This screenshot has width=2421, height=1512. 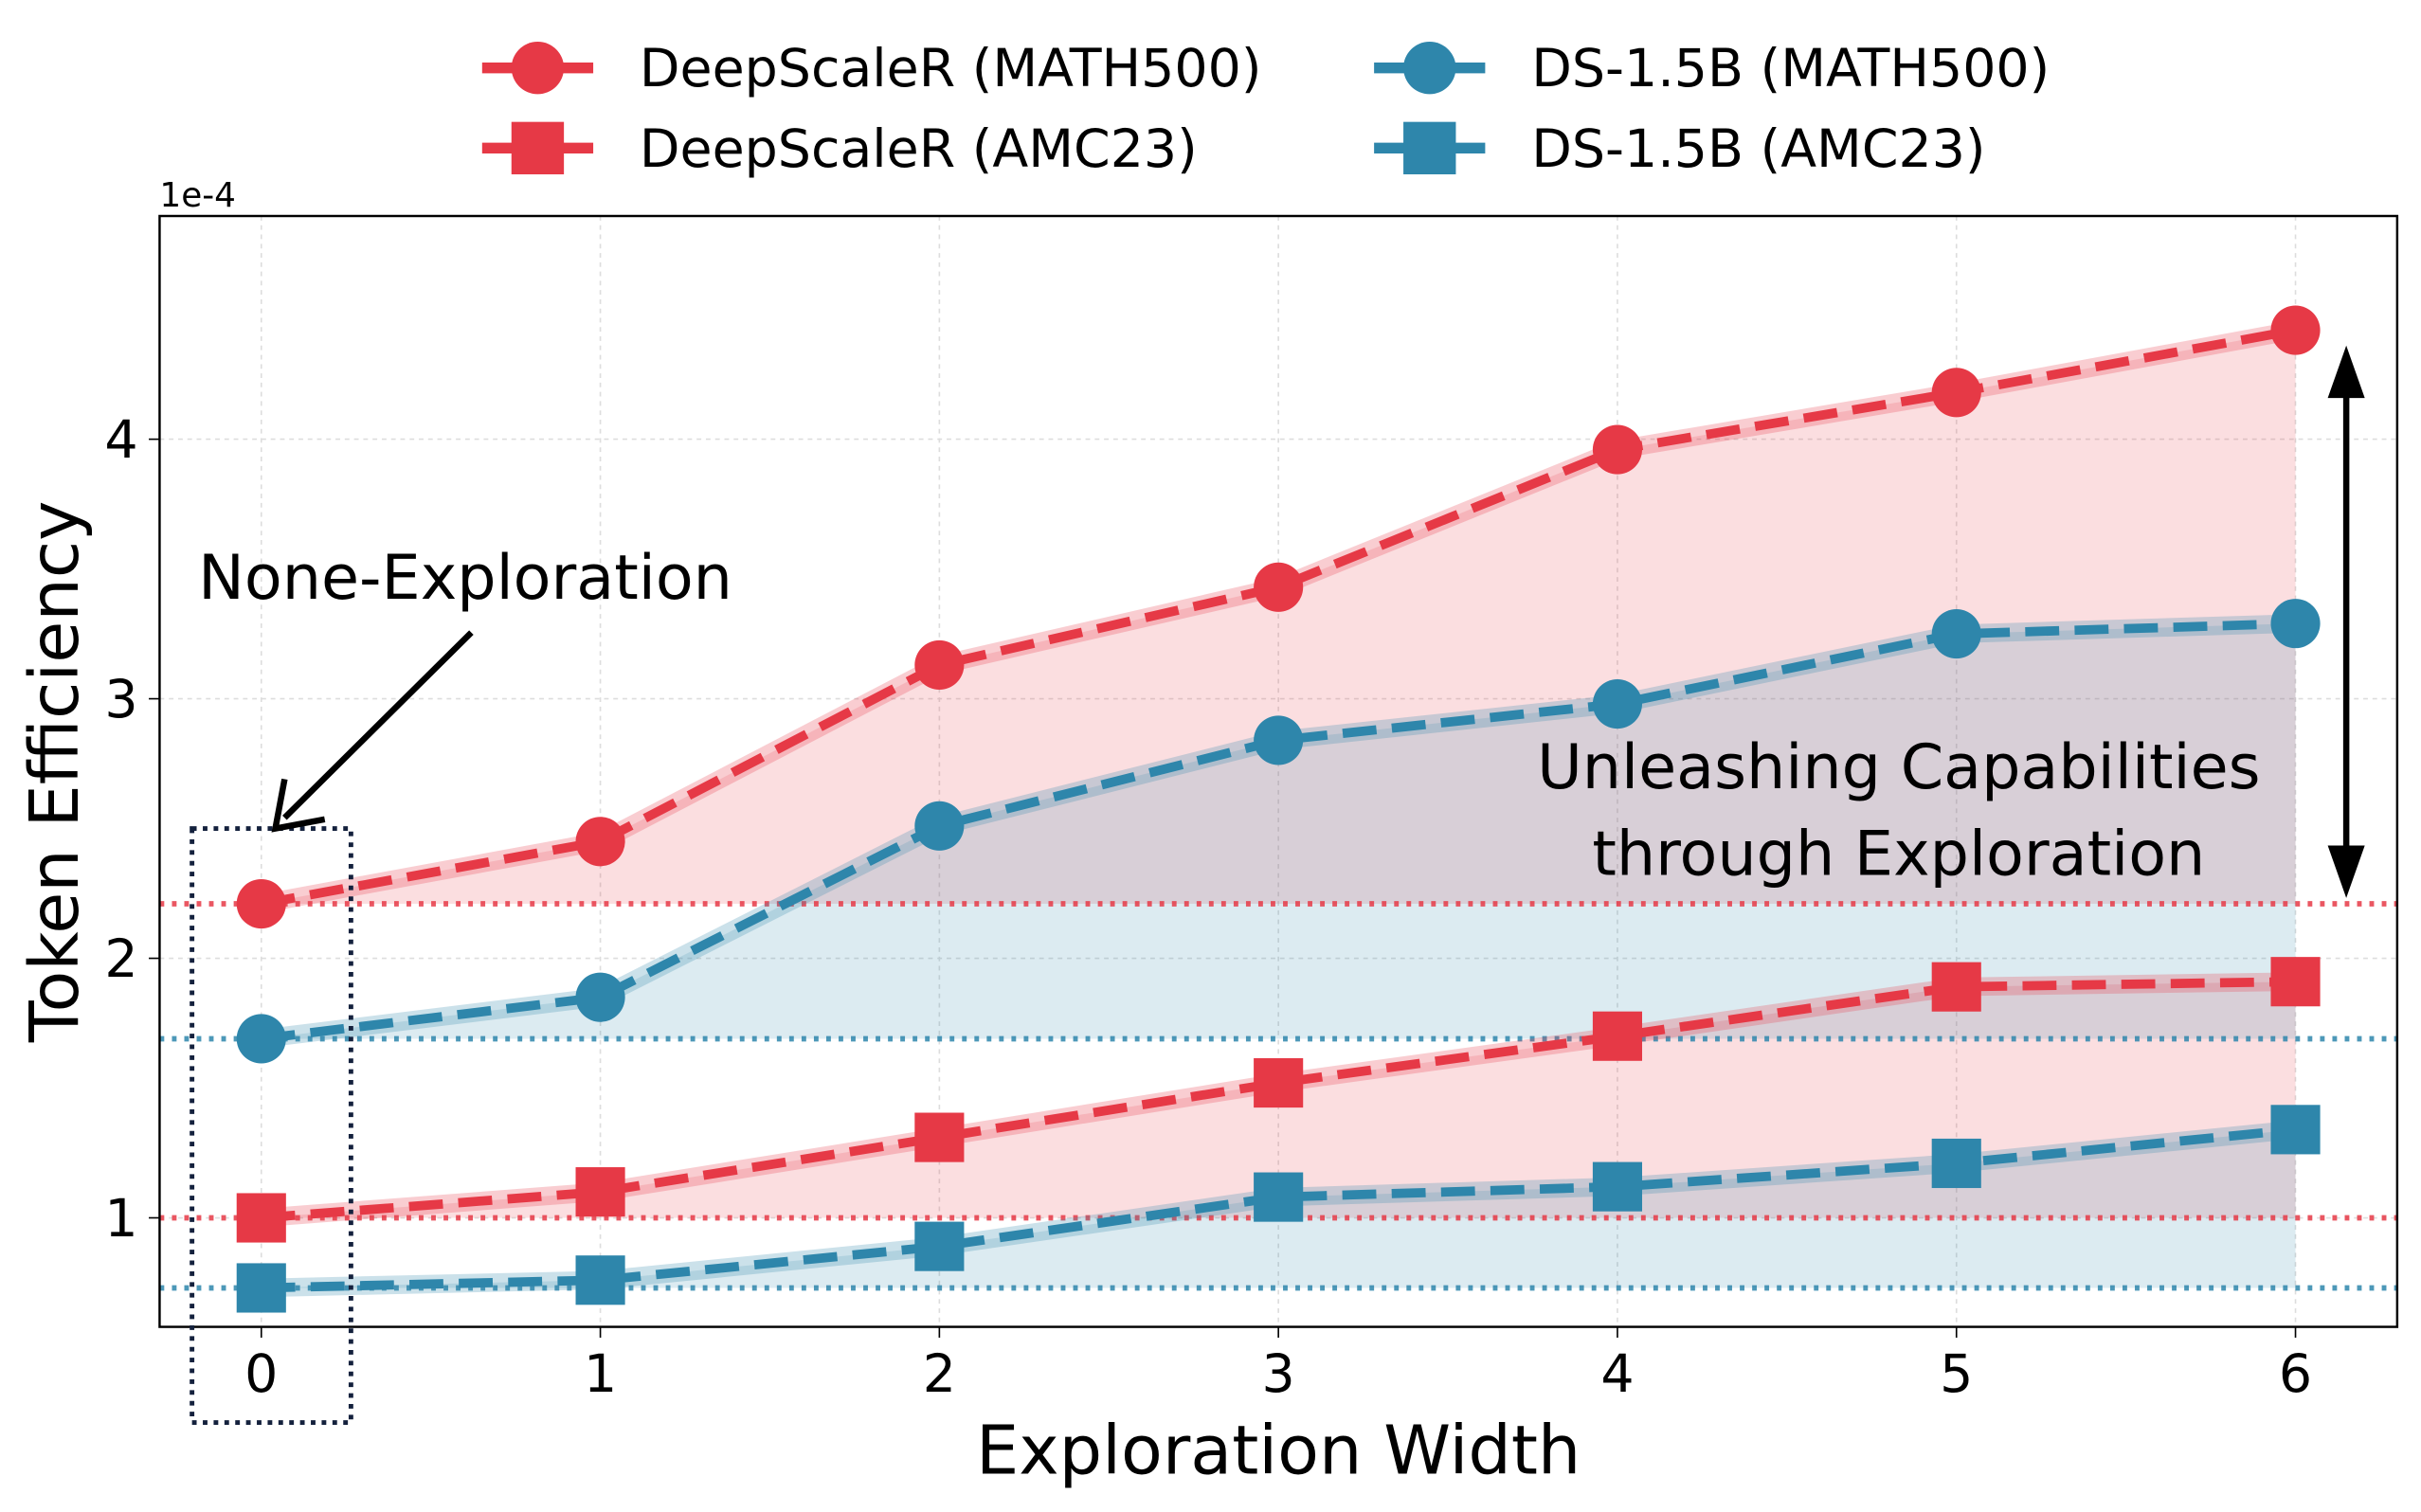 I want to click on double-arrow-icon, so click(x=2346, y=621).